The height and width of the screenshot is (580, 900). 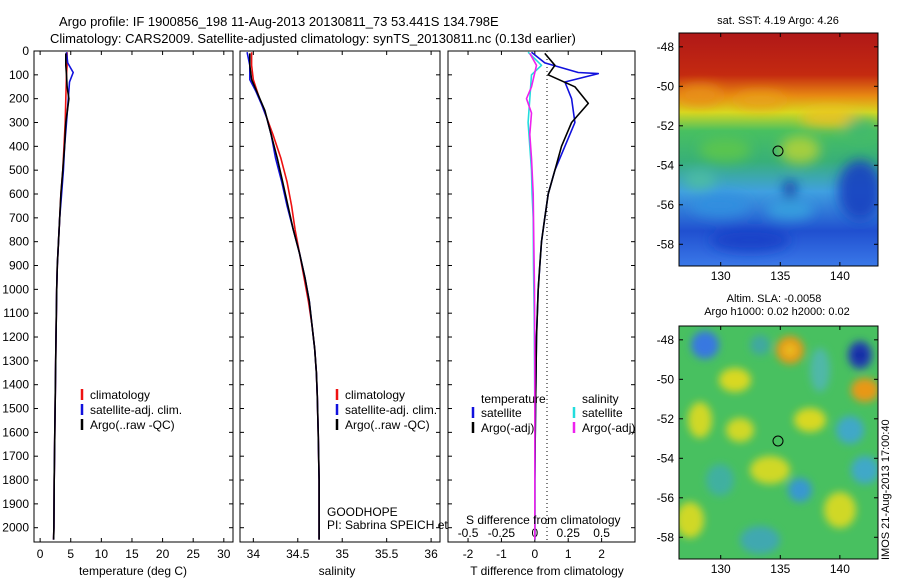 What do you see at coordinates (19, 242) in the screenshot?
I see `y-tick-label: 800` at bounding box center [19, 242].